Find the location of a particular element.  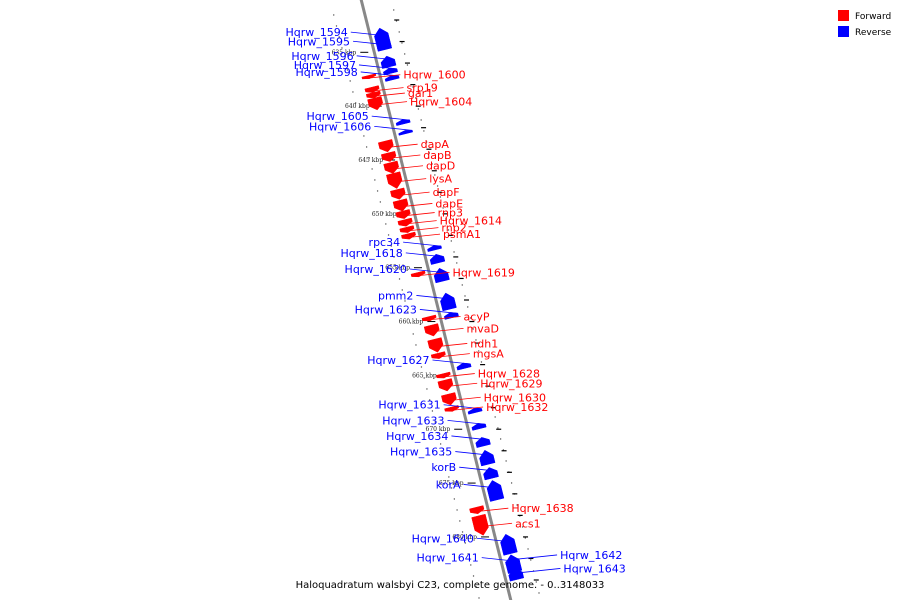

gene-korA is located at coordinates (495, 491).